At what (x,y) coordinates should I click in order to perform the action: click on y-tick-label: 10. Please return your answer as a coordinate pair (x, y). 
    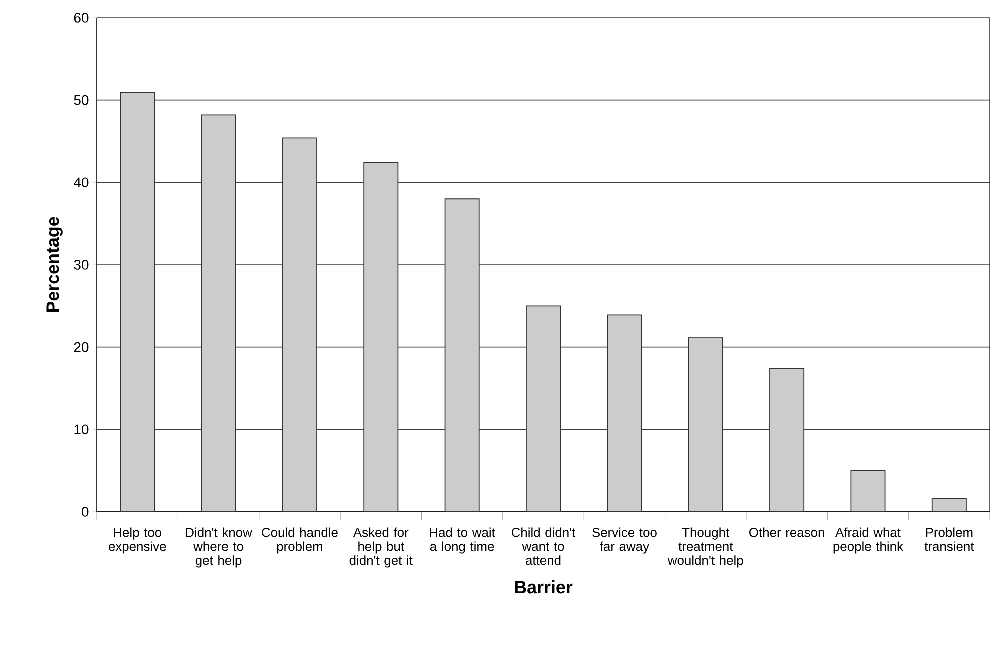
    Looking at the image, I should click on (81, 429).